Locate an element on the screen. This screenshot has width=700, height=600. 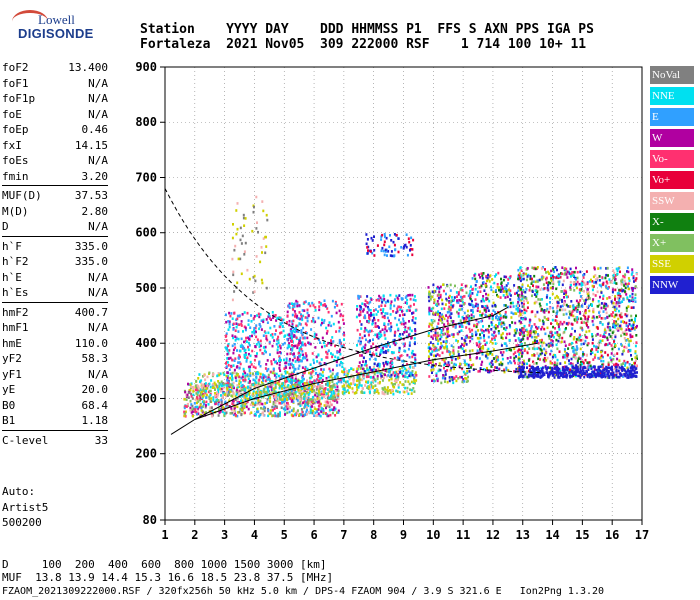
param-name: h`E is located at coordinates (12, 277).